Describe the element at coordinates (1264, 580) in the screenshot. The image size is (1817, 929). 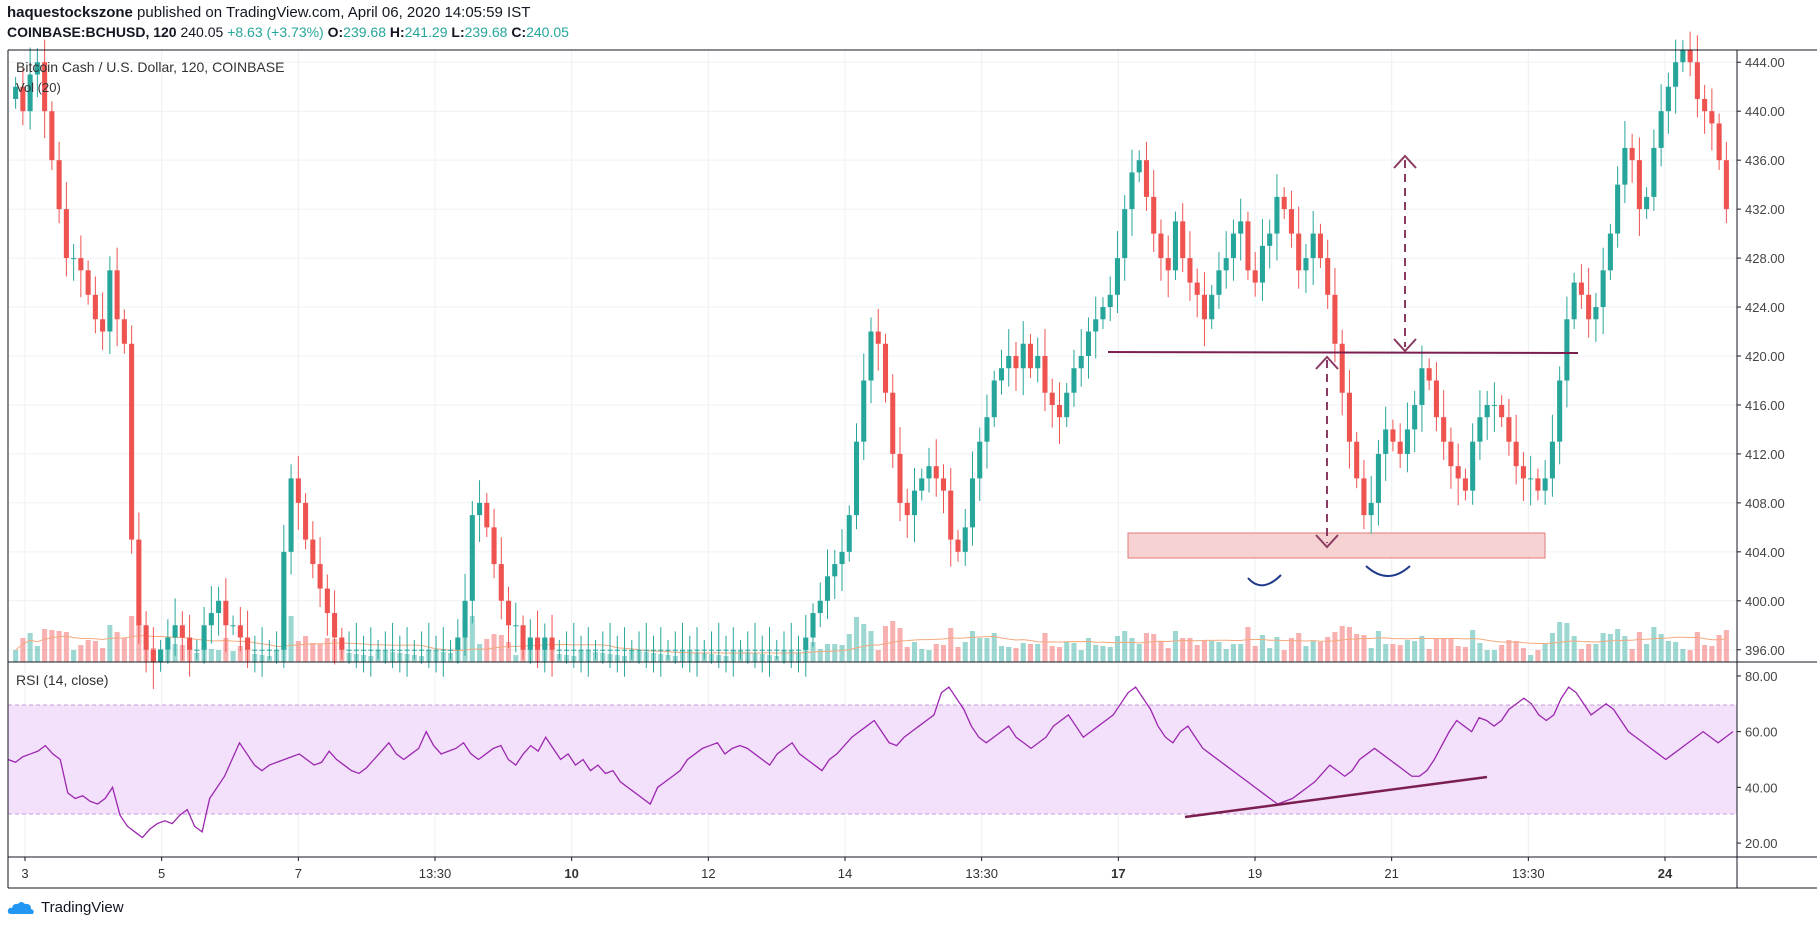
I see `bottom-curve-left` at that location.